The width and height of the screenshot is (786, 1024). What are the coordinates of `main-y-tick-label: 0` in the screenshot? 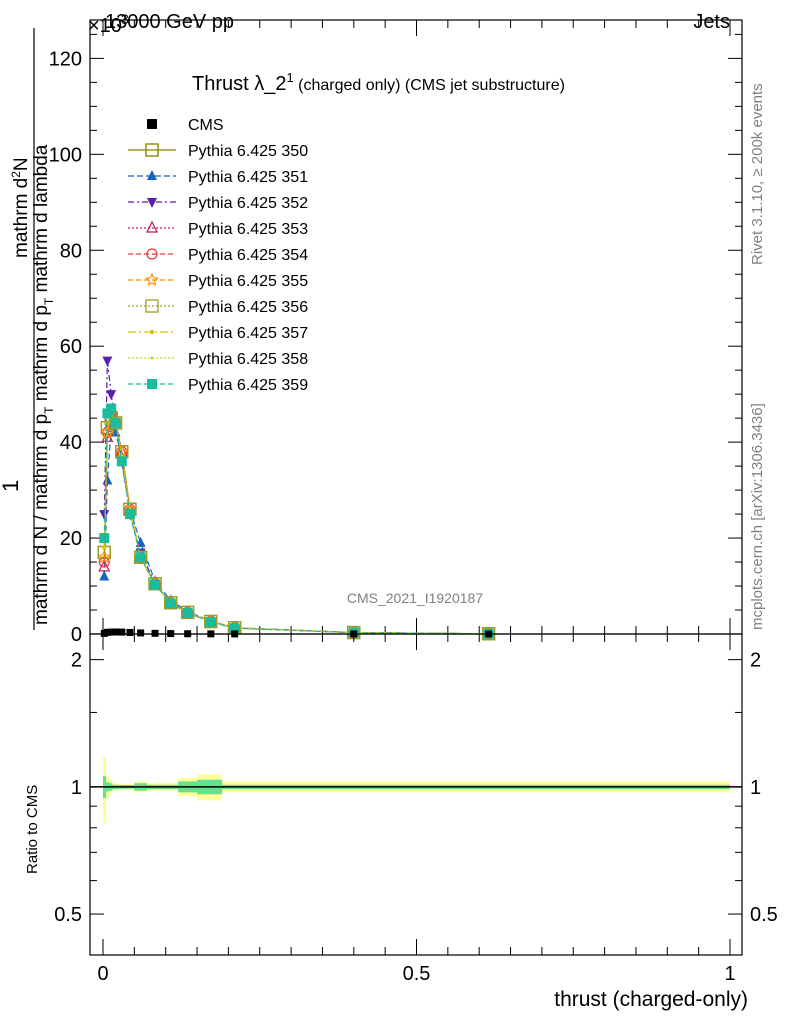 It's located at (76, 635).